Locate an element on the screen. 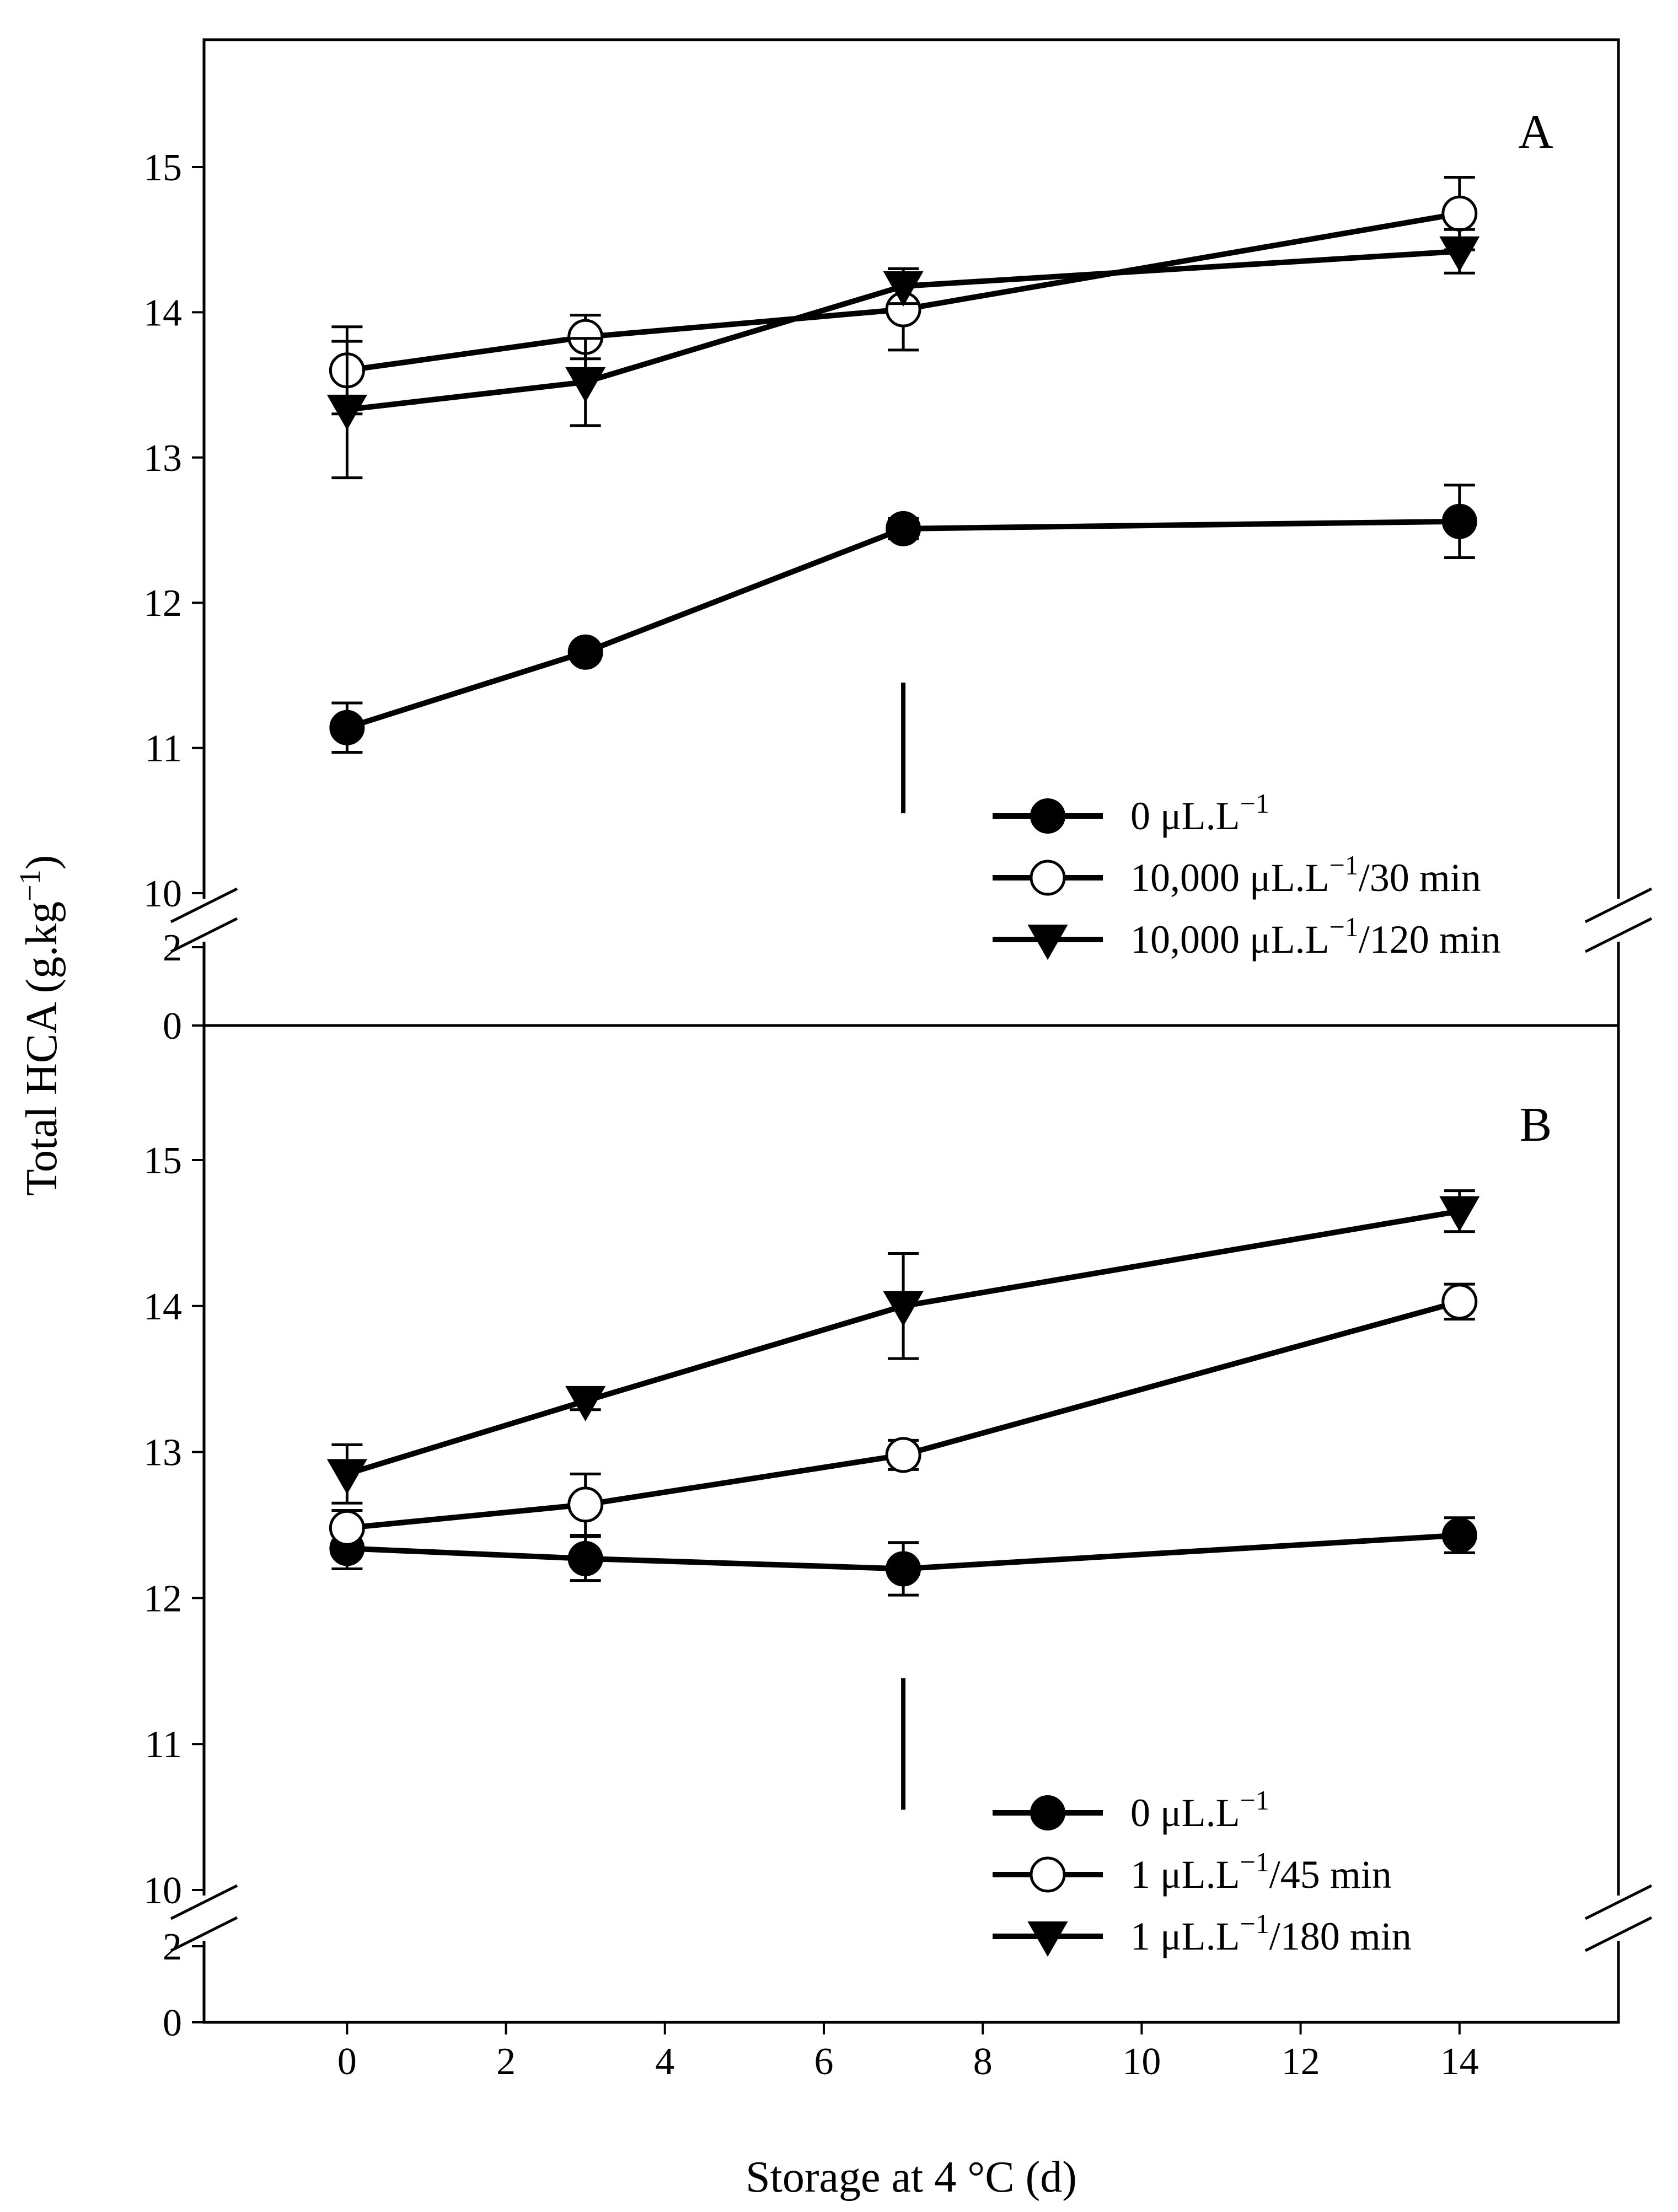  legend-label-suffix: /120 min is located at coordinates (1430, 939).